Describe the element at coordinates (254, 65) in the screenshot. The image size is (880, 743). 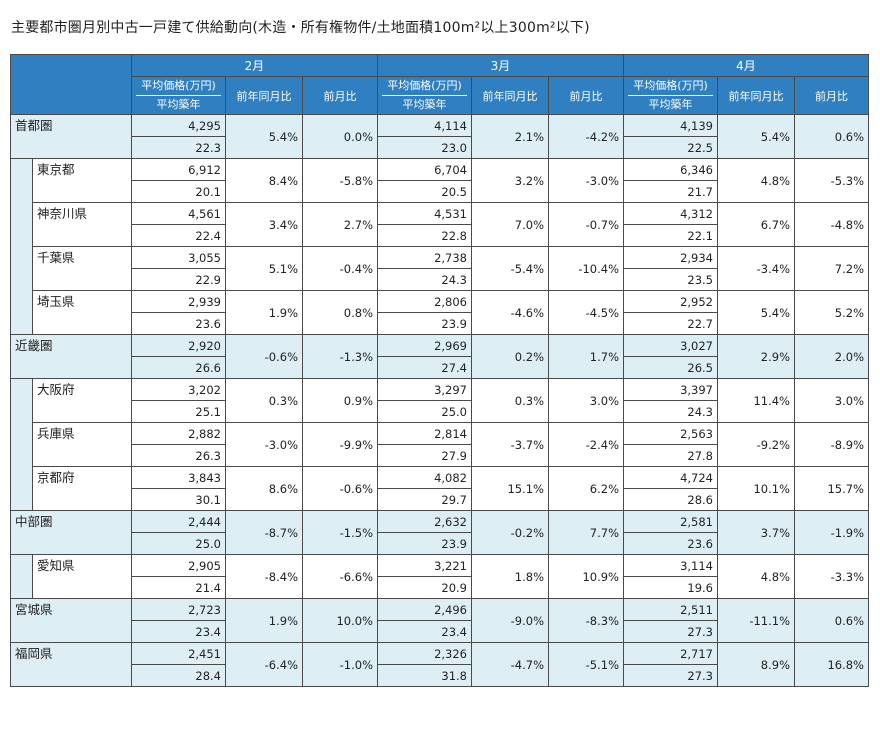
I see `month-header: 2月` at that location.